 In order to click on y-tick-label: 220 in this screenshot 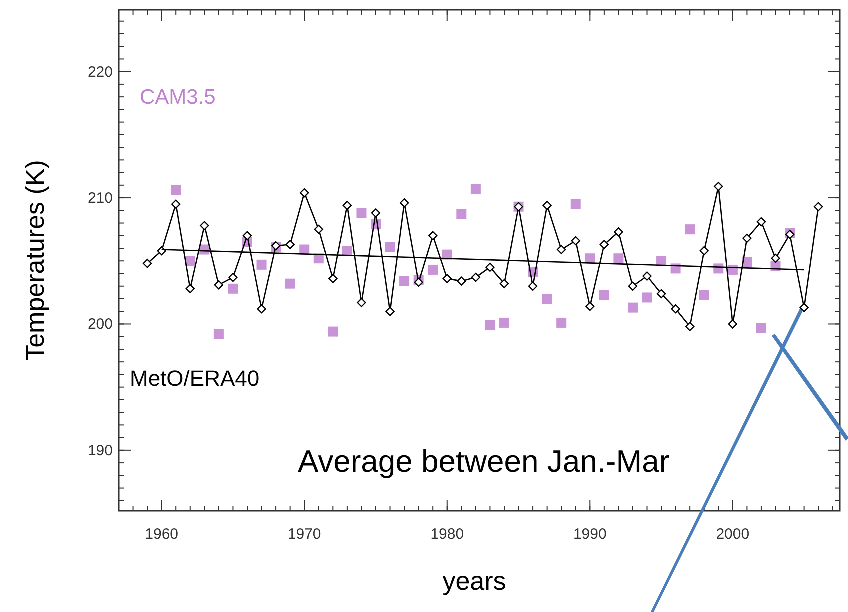, I will do `click(100, 72)`.